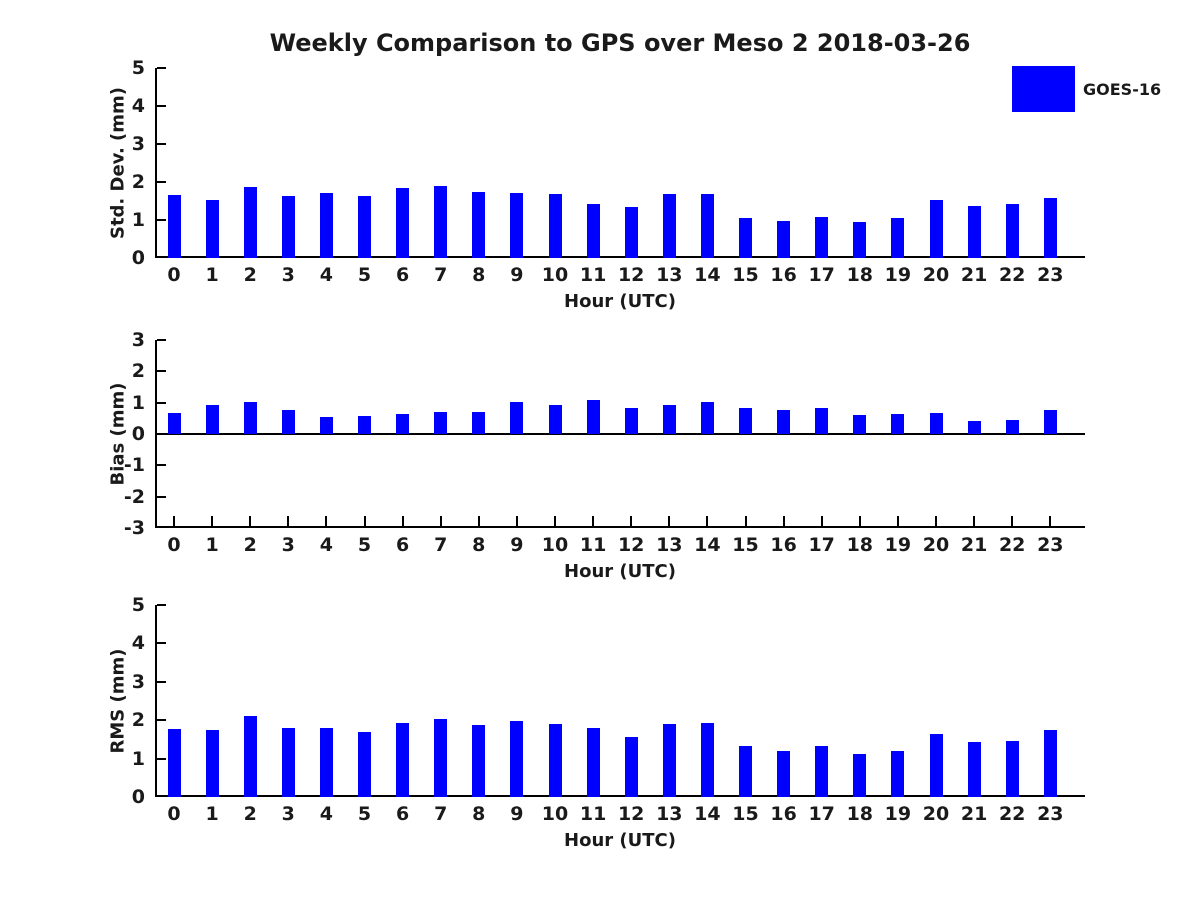  I want to click on bias-hour-label-13: 13, so click(669, 545).